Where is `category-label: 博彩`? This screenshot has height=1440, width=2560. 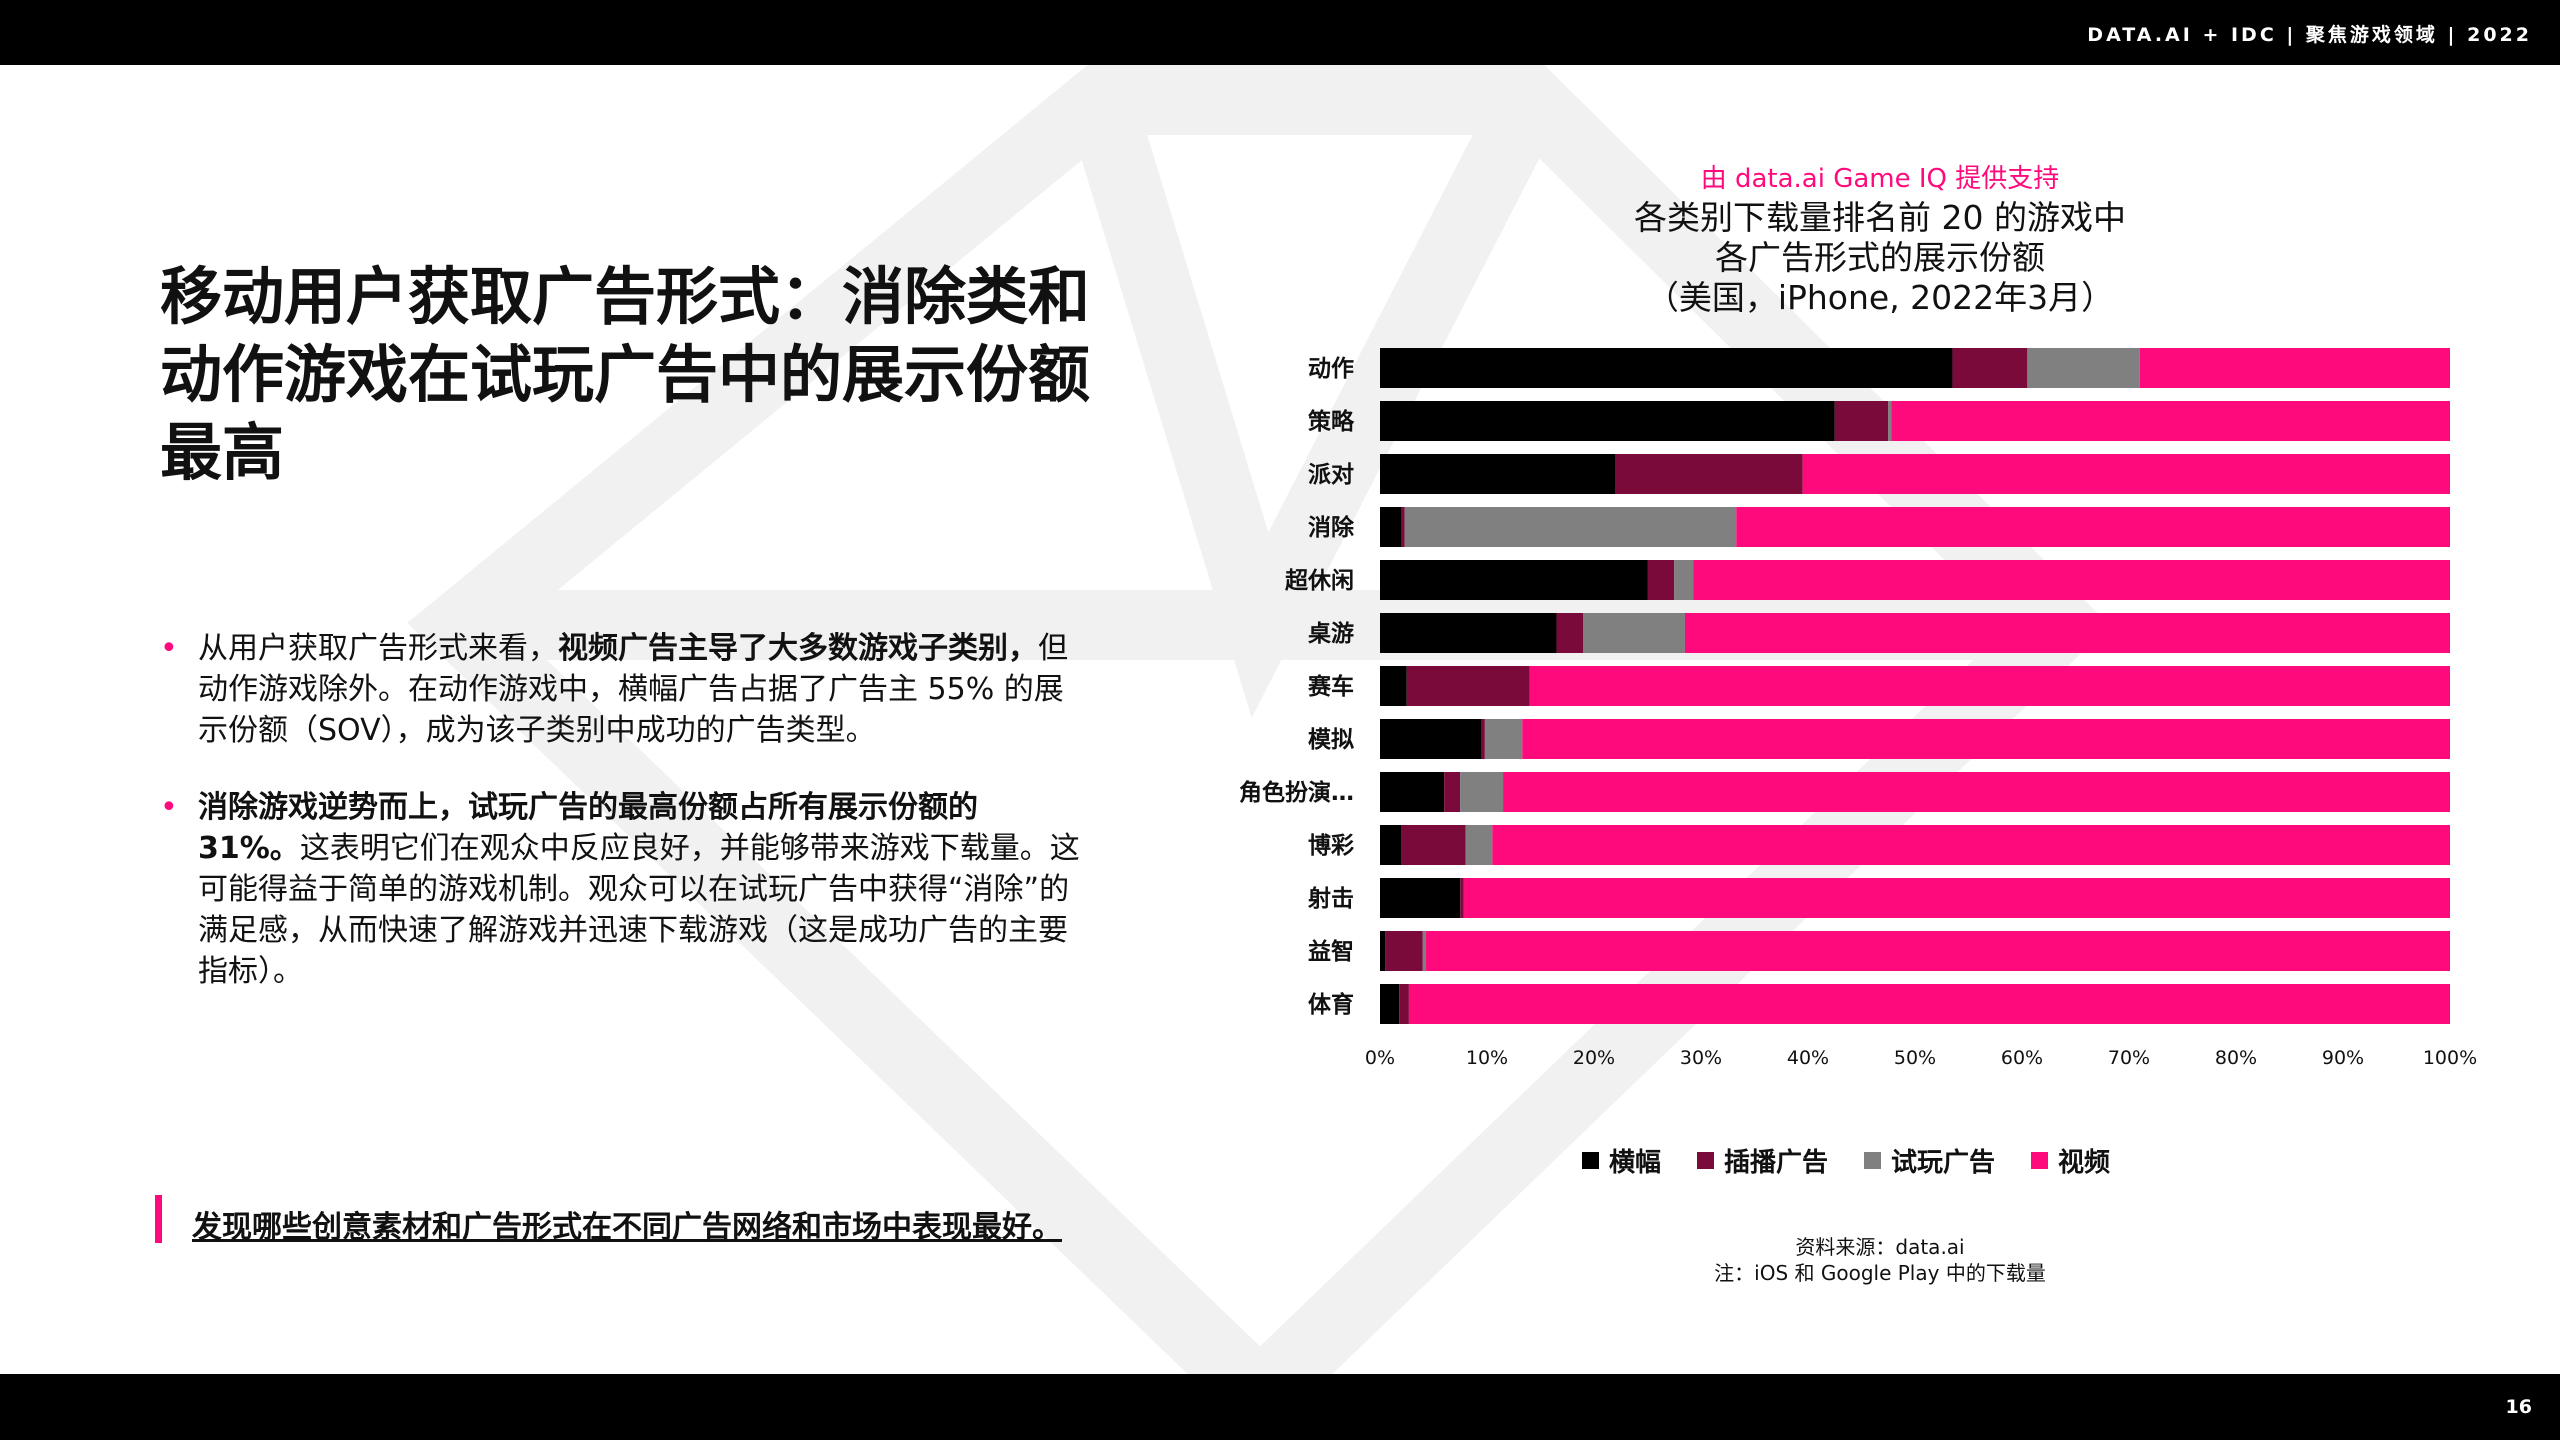
category-label: 博彩 is located at coordinates (1331, 845).